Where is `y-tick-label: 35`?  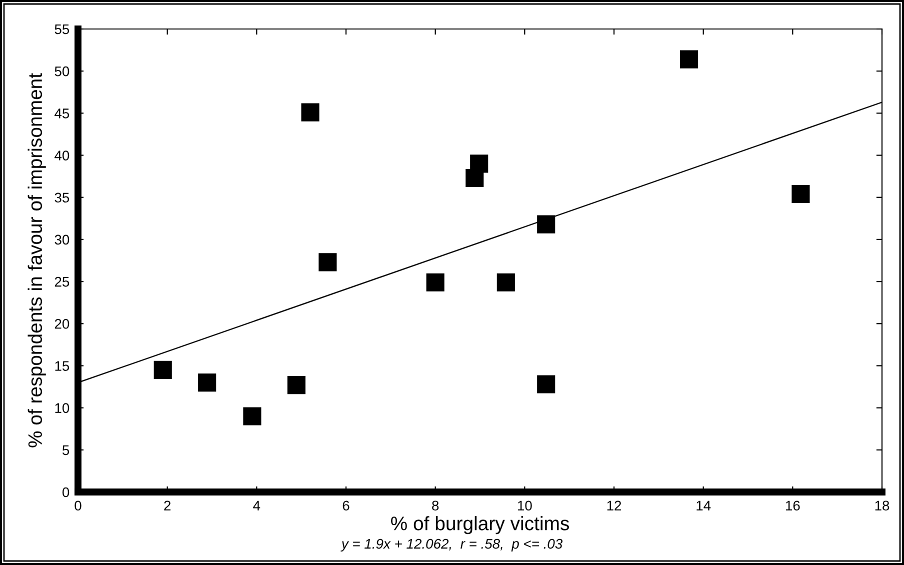 y-tick-label: 35 is located at coordinates (62, 197).